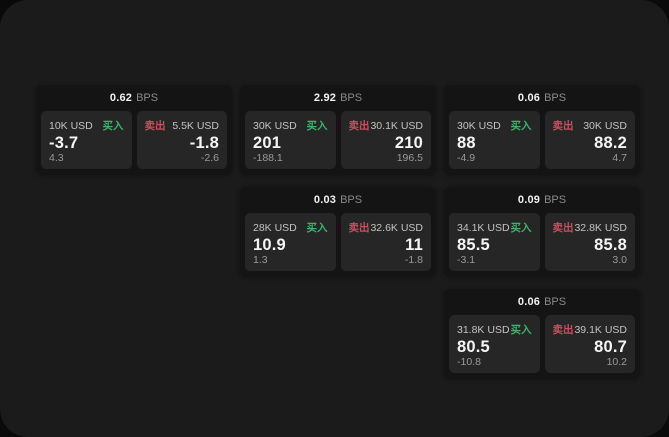  Describe the element at coordinates (600, 228) in the screenshot. I see `sell-size: 32.8K USD` at that location.